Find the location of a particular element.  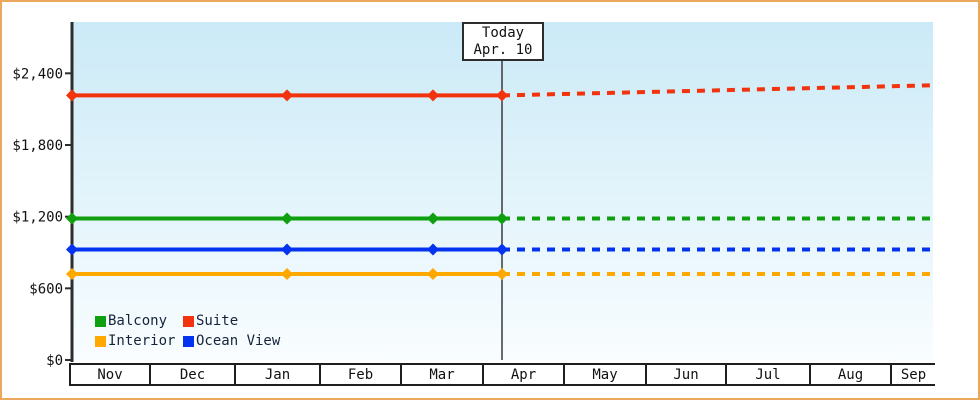

today-label: Today is located at coordinates (503, 33).